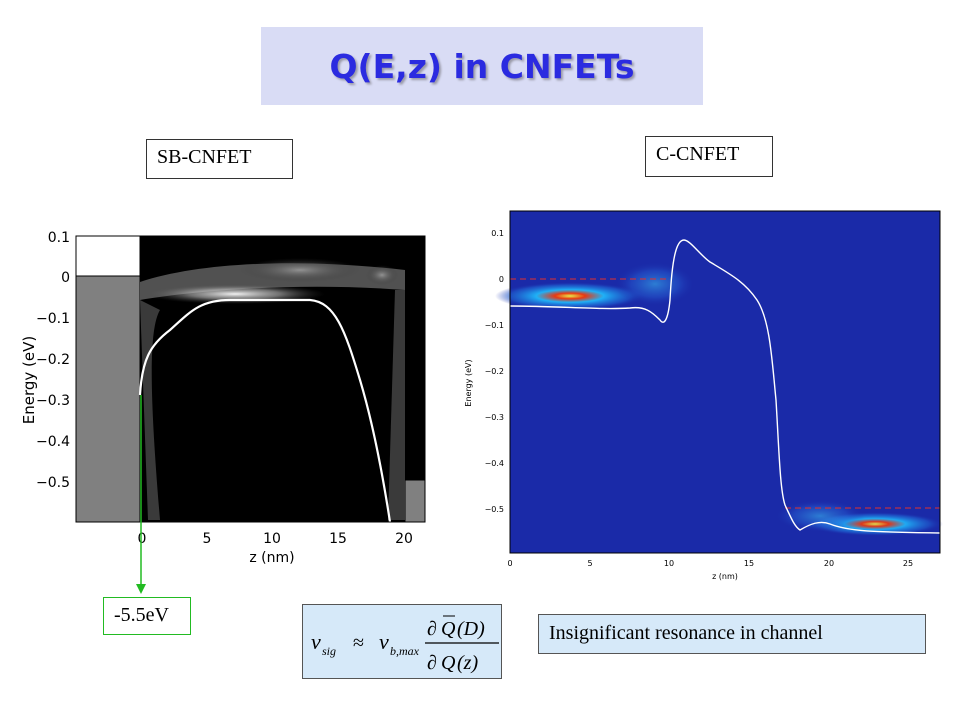  Describe the element at coordinates (589, 563) in the screenshot. I see `right-xtick: 5` at that location.